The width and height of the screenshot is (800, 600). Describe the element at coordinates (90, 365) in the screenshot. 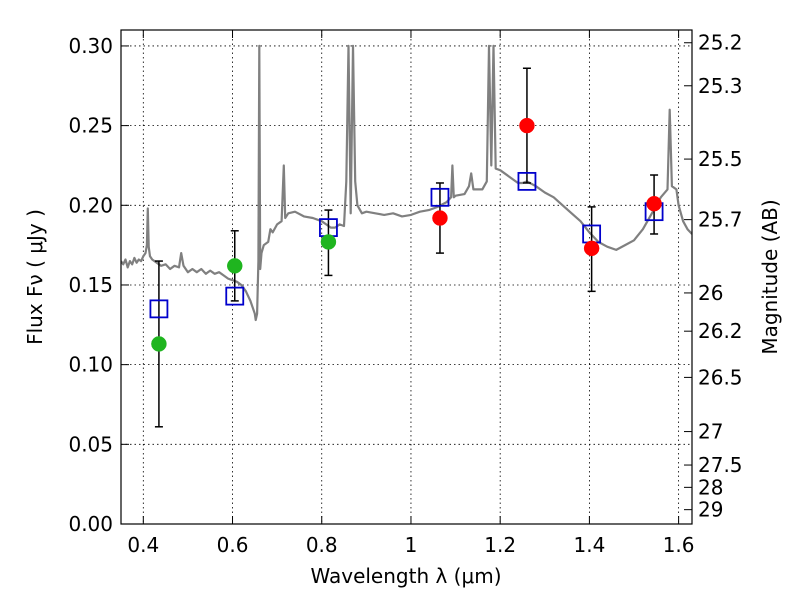

I see `y-tick-label: 0.10` at that location.